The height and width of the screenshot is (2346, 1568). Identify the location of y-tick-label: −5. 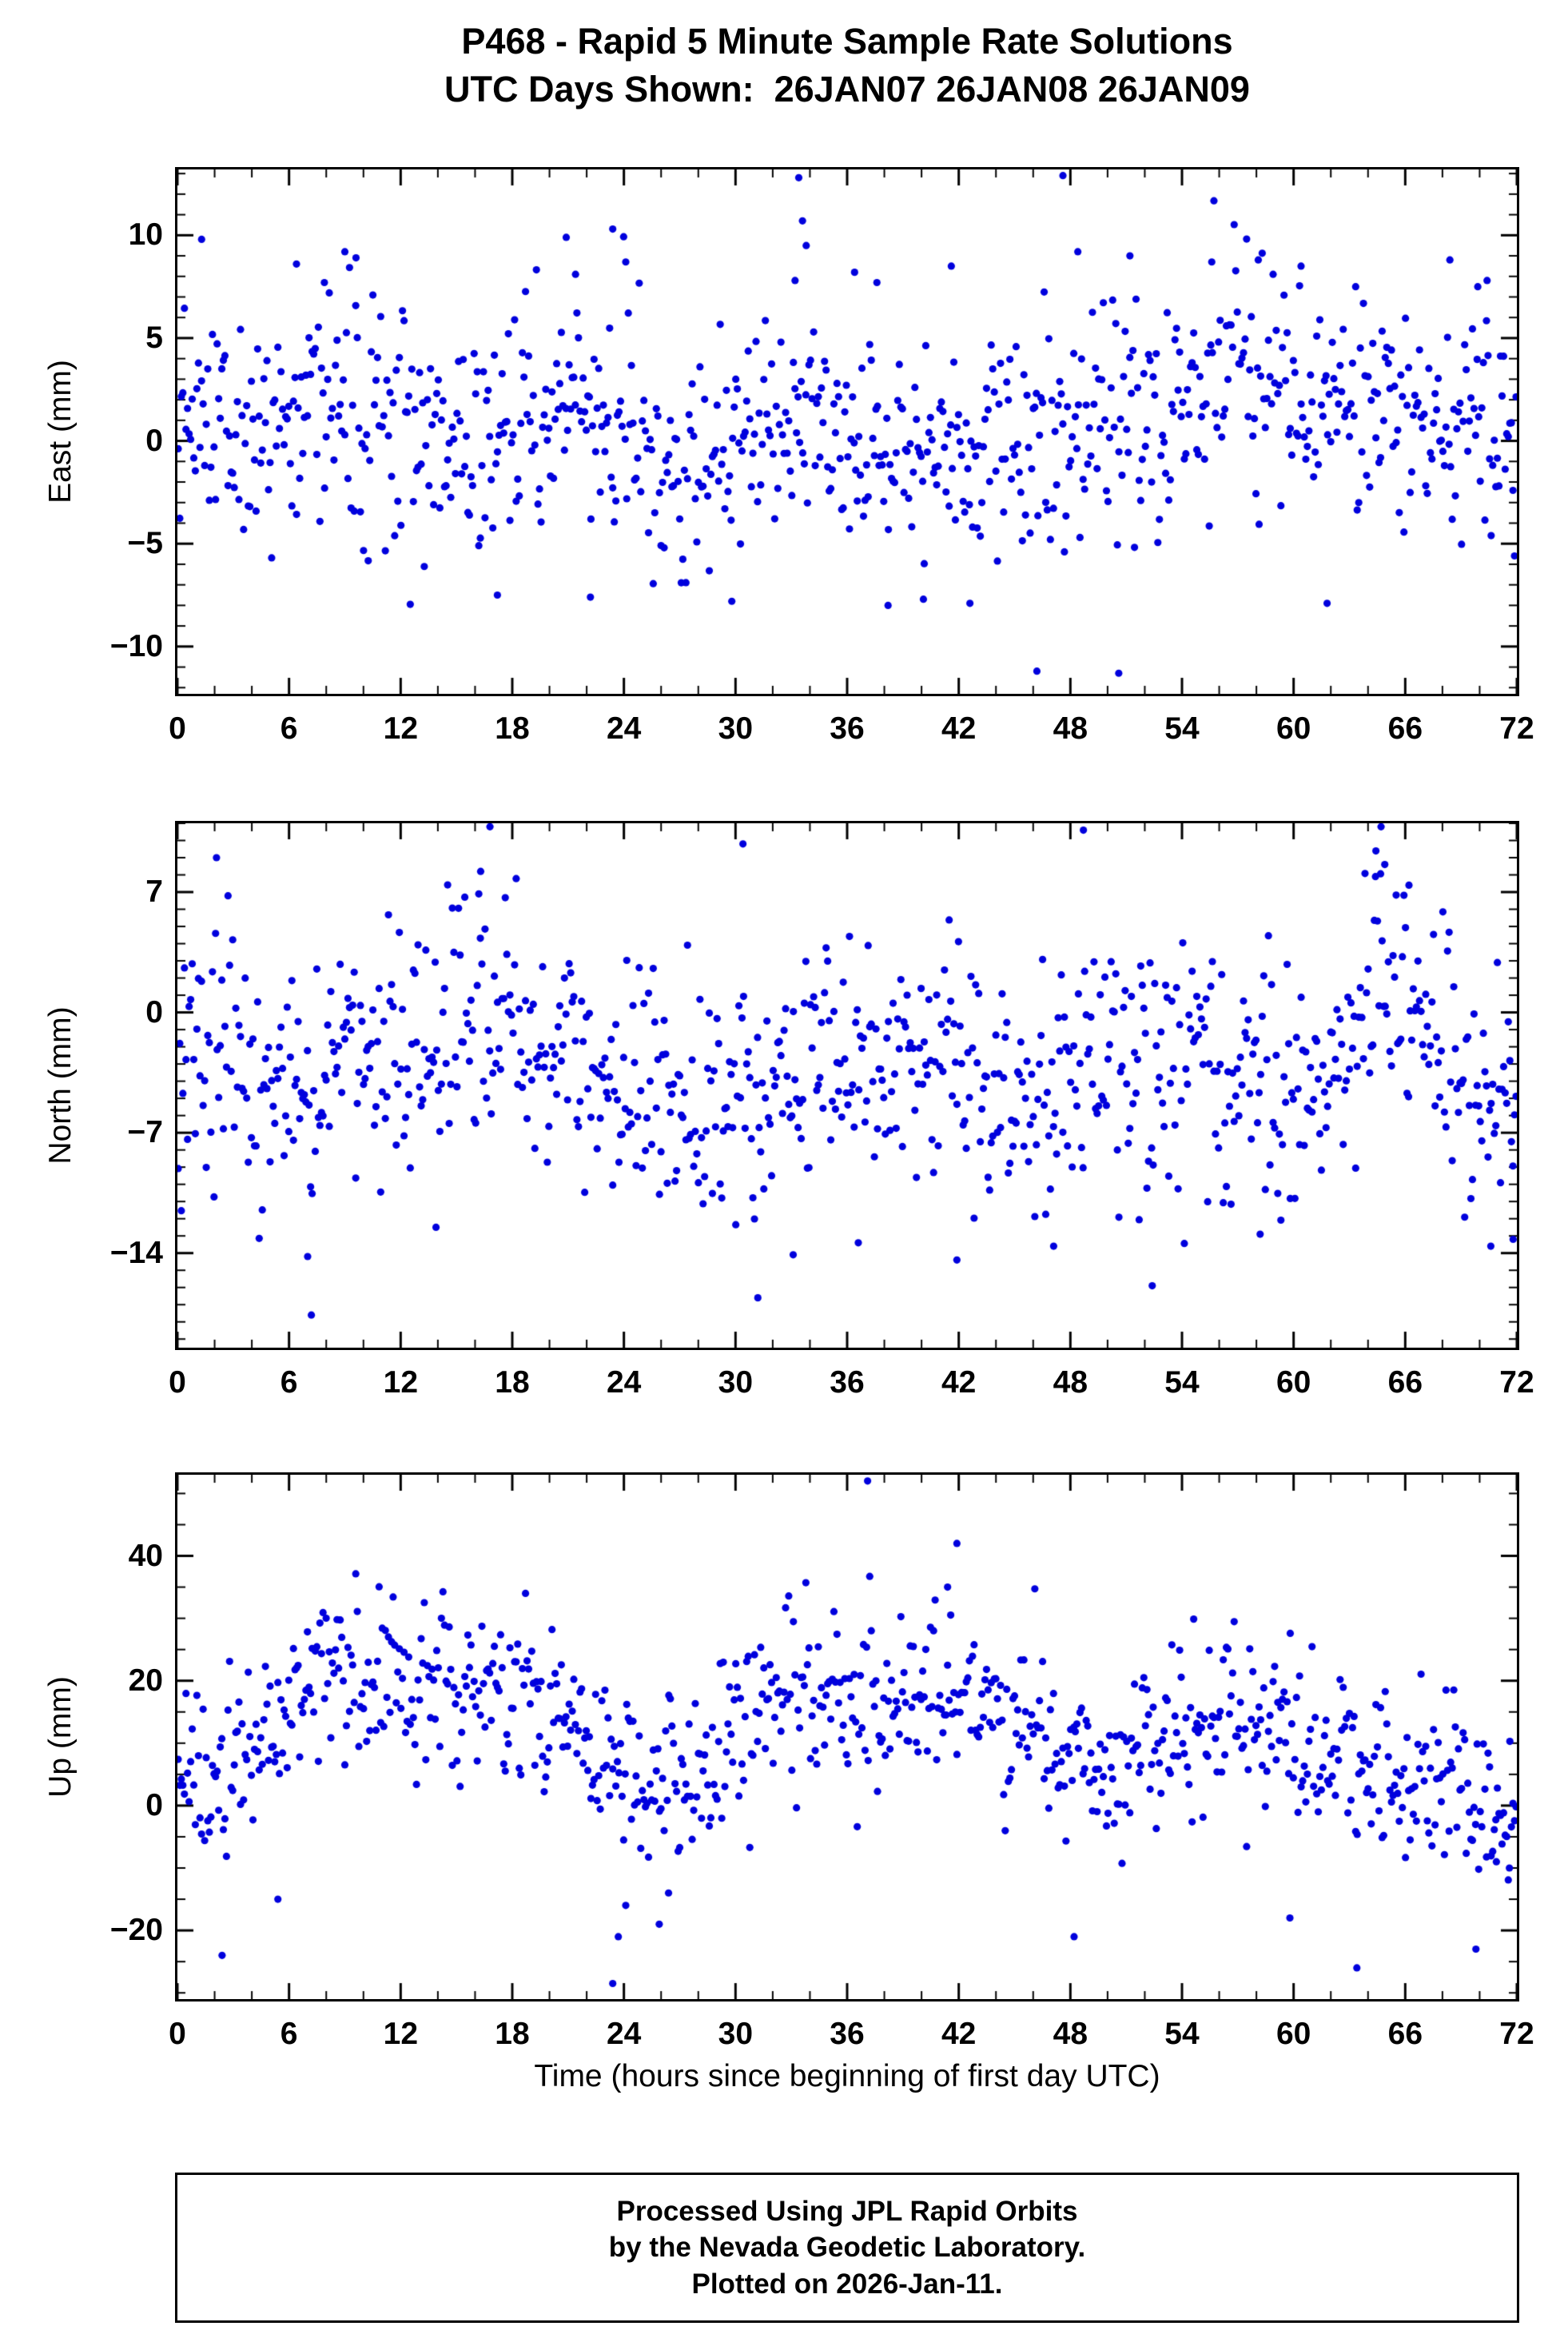
(145, 543).